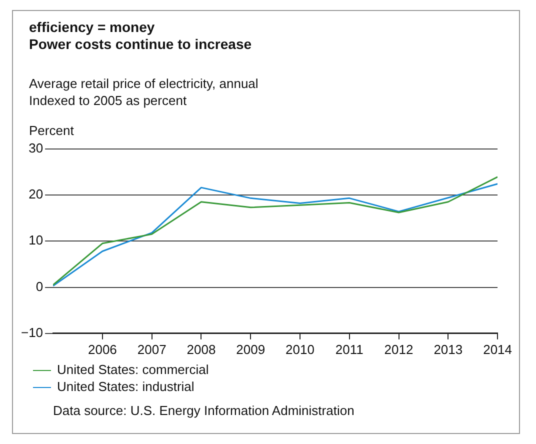 This screenshot has height=444, width=536. Describe the element at coordinates (36, 194) in the screenshot. I see `y-tick-label: 20` at that location.